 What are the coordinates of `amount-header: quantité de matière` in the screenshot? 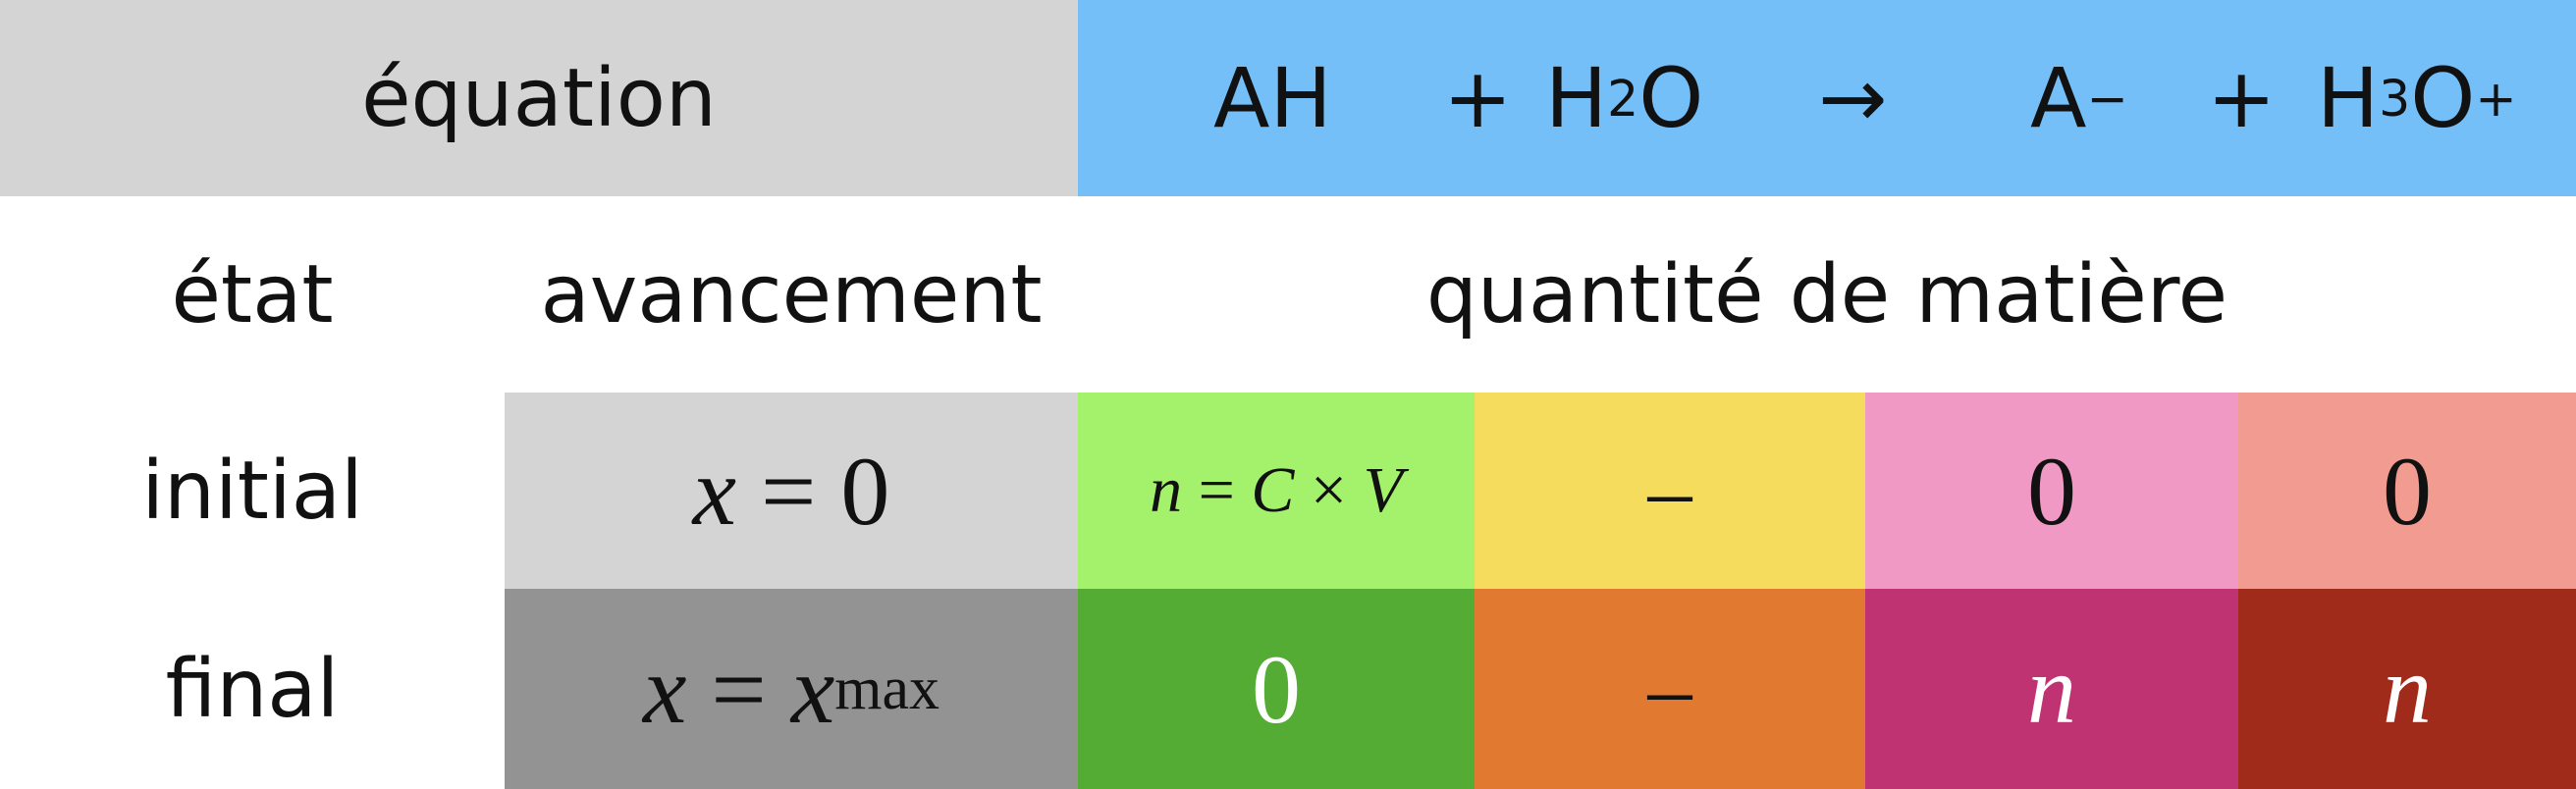 It's located at (1826, 294).